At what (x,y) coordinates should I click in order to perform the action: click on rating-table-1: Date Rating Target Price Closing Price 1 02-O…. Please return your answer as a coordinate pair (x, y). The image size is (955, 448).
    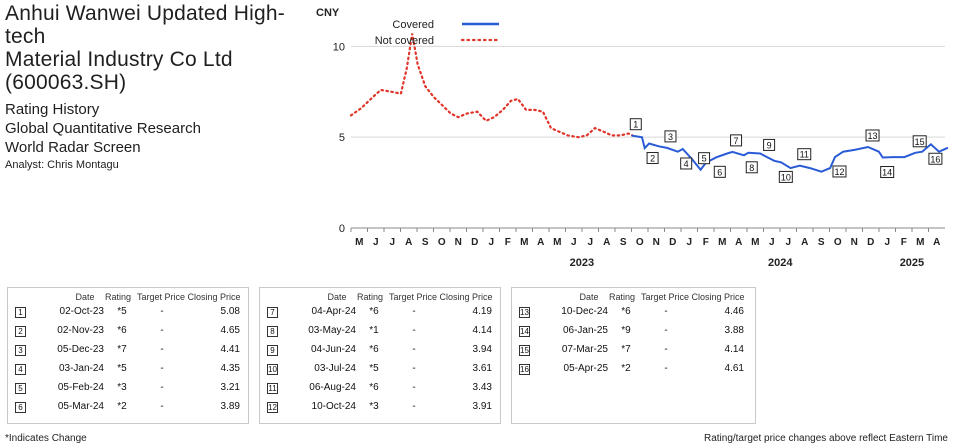
    Looking at the image, I should click on (128, 355).